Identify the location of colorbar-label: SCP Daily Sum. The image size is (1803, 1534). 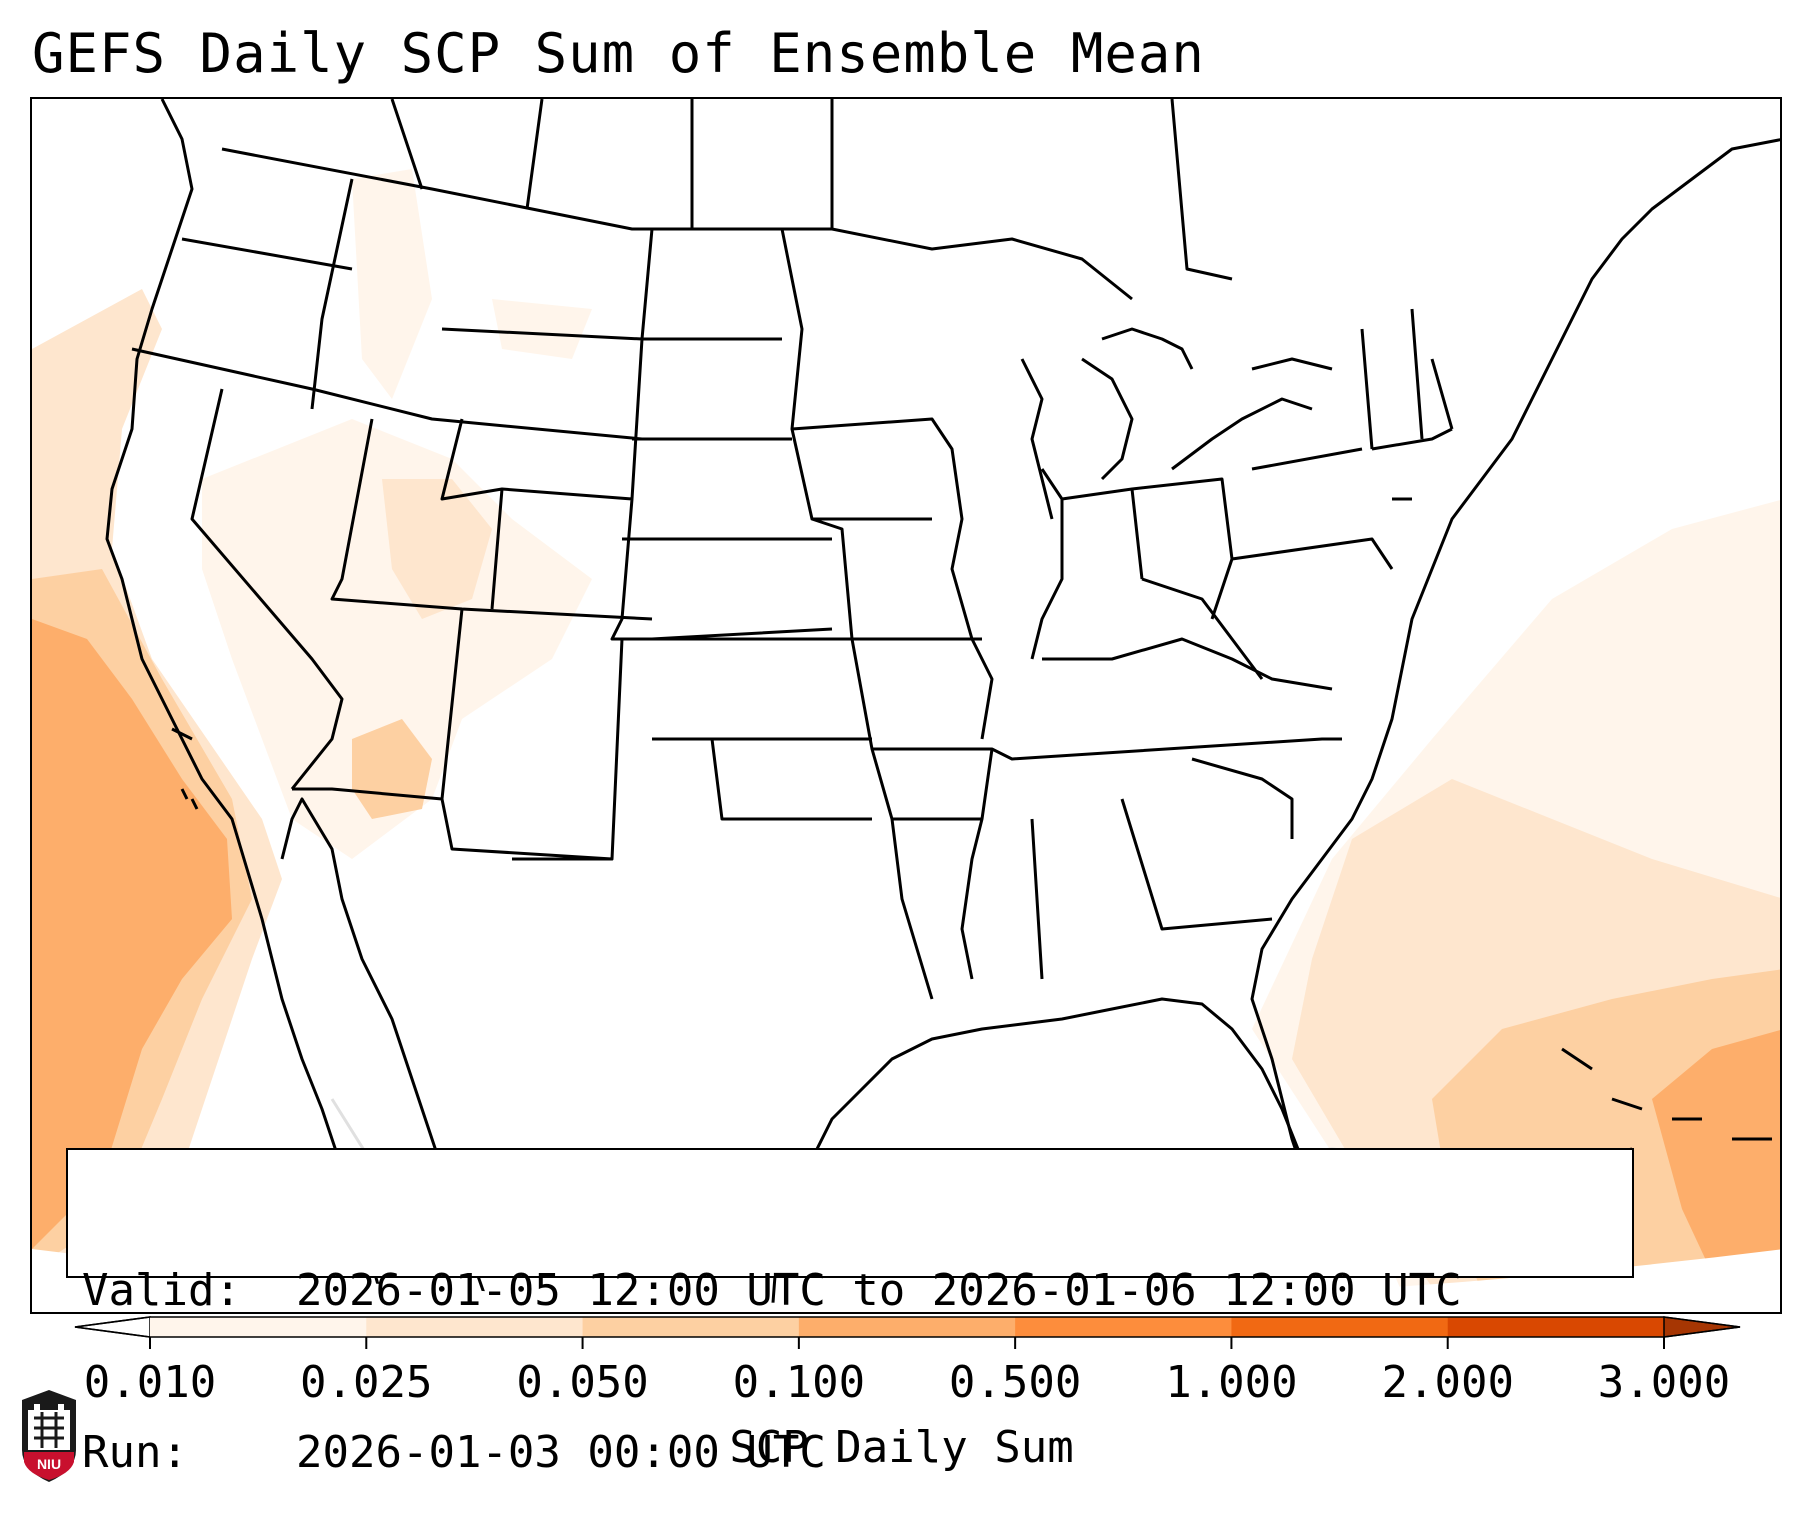
(901, 1447).